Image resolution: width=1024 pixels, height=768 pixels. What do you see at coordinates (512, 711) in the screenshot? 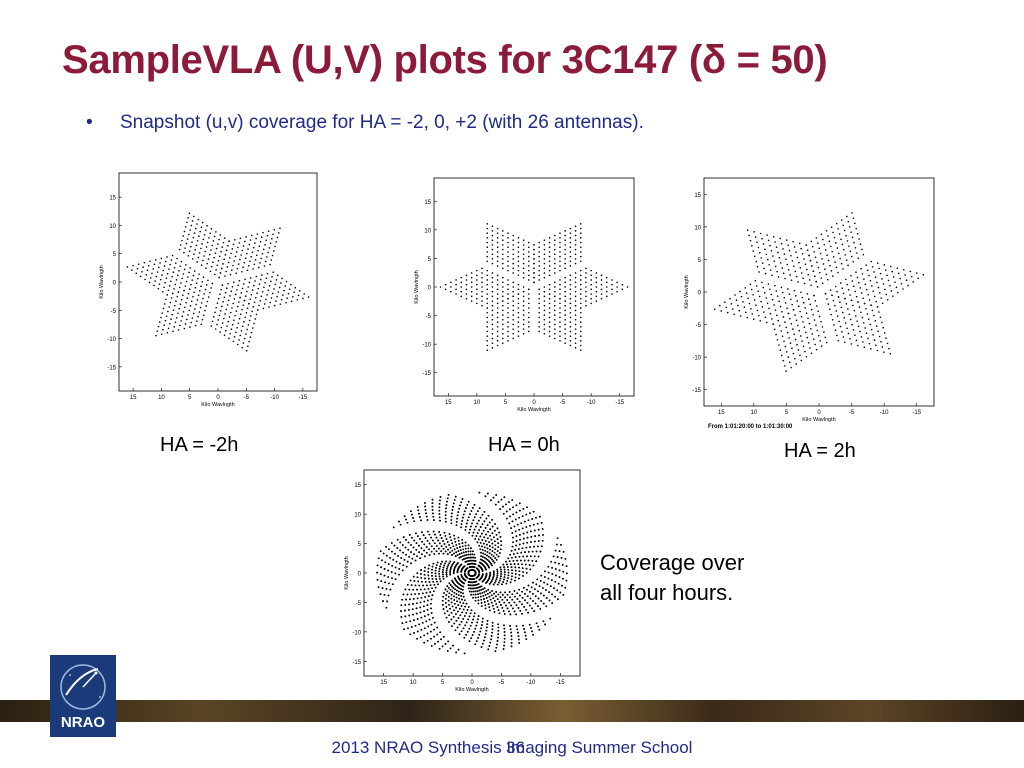
I see `decorative-band` at bounding box center [512, 711].